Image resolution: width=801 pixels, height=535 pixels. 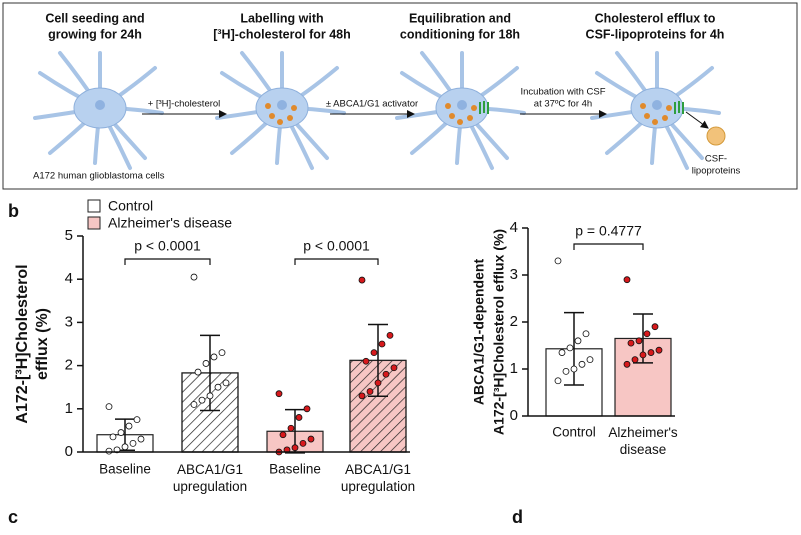 I want to click on step-title: [³H]-cholesterol for 48h, so click(x=282, y=34).